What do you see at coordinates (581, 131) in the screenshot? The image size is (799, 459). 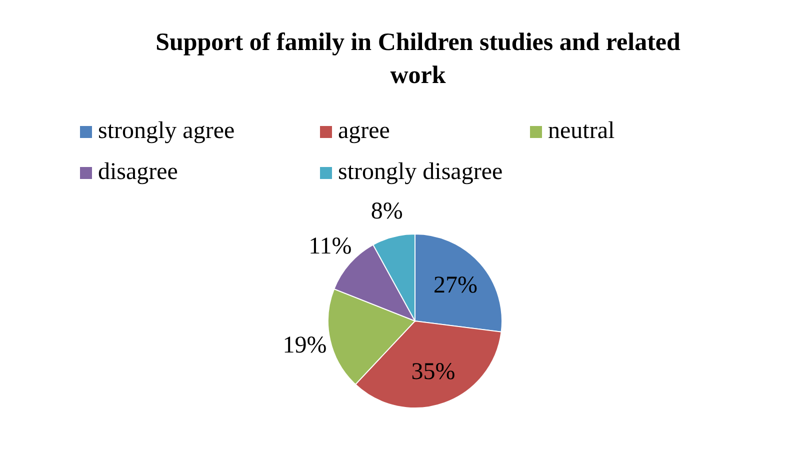 I see `legend-label: neutral` at bounding box center [581, 131].